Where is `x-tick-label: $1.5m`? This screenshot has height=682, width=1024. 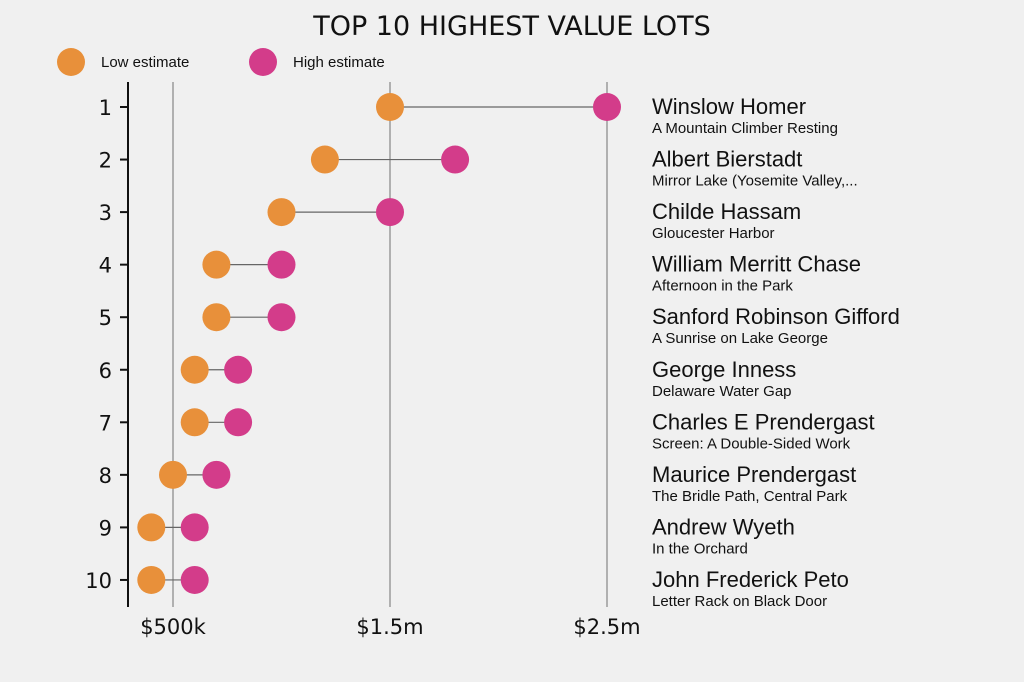
x-tick-label: $1.5m is located at coordinates (389, 627).